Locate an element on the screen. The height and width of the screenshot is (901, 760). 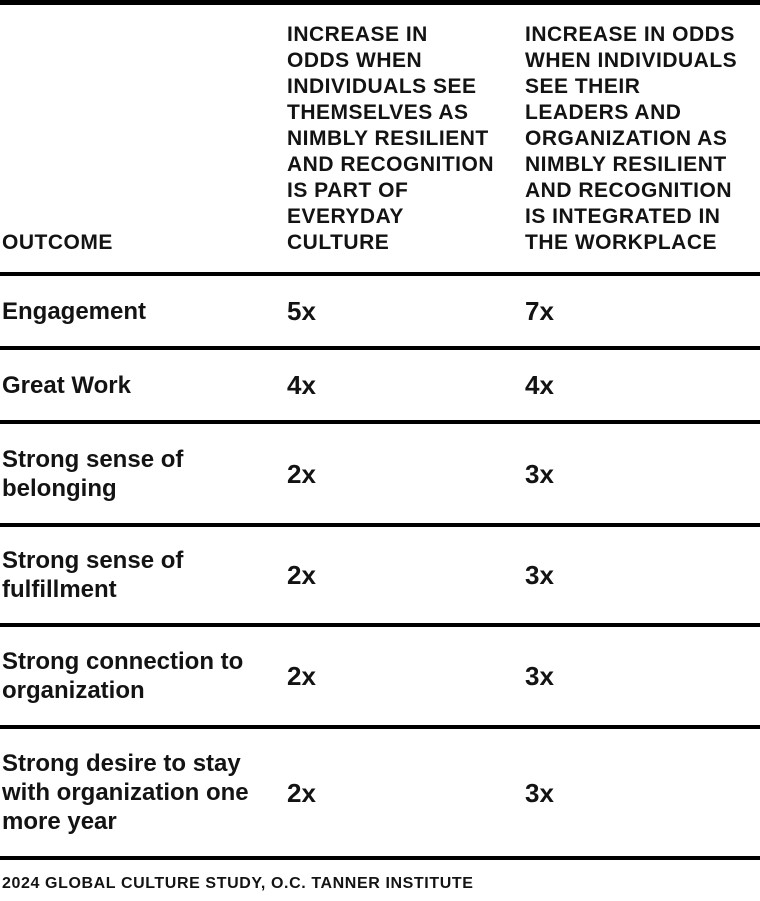
table-row: Strong connection to organization 2x 3x is located at coordinates (380, 678).